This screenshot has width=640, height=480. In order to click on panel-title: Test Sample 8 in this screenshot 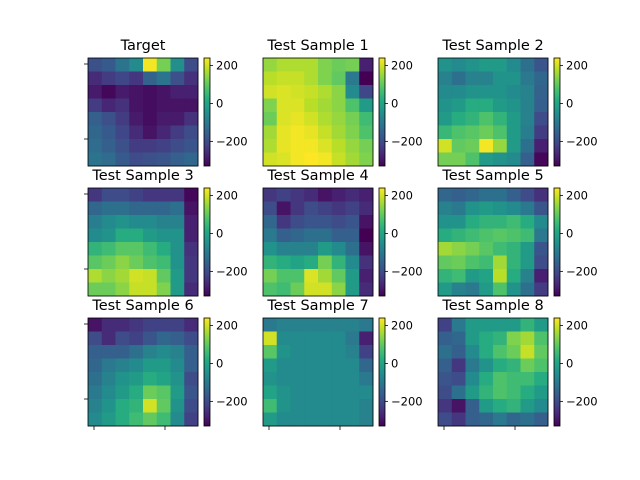, I will do `click(492, 306)`.